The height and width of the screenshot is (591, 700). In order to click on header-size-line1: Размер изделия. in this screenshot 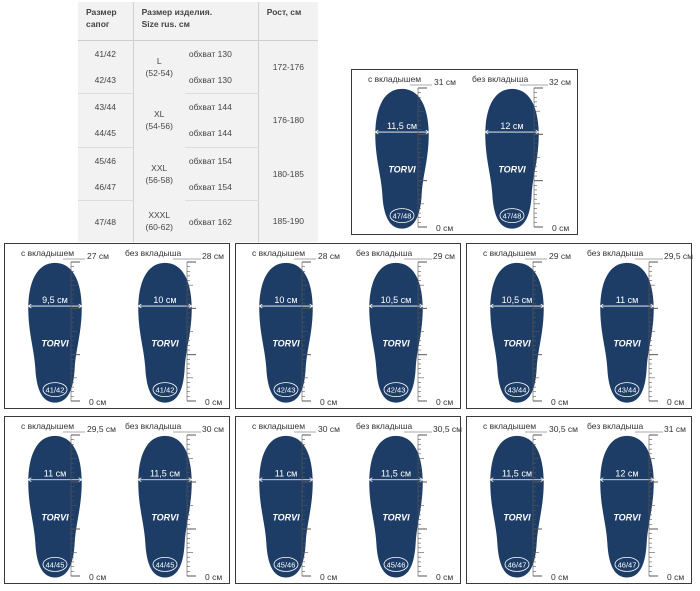, I will do `click(177, 12)`.